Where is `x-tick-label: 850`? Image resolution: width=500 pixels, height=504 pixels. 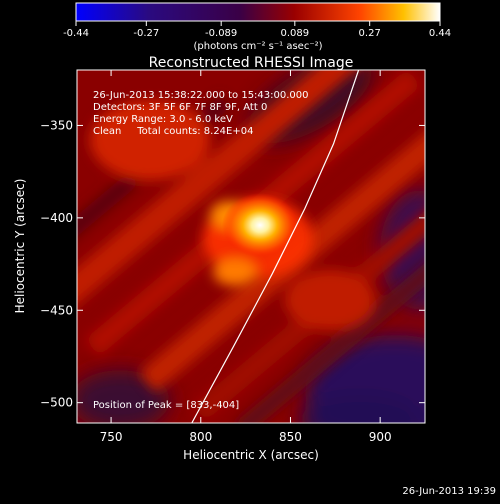
x-tick-label: 850 is located at coordinates (290, 437).